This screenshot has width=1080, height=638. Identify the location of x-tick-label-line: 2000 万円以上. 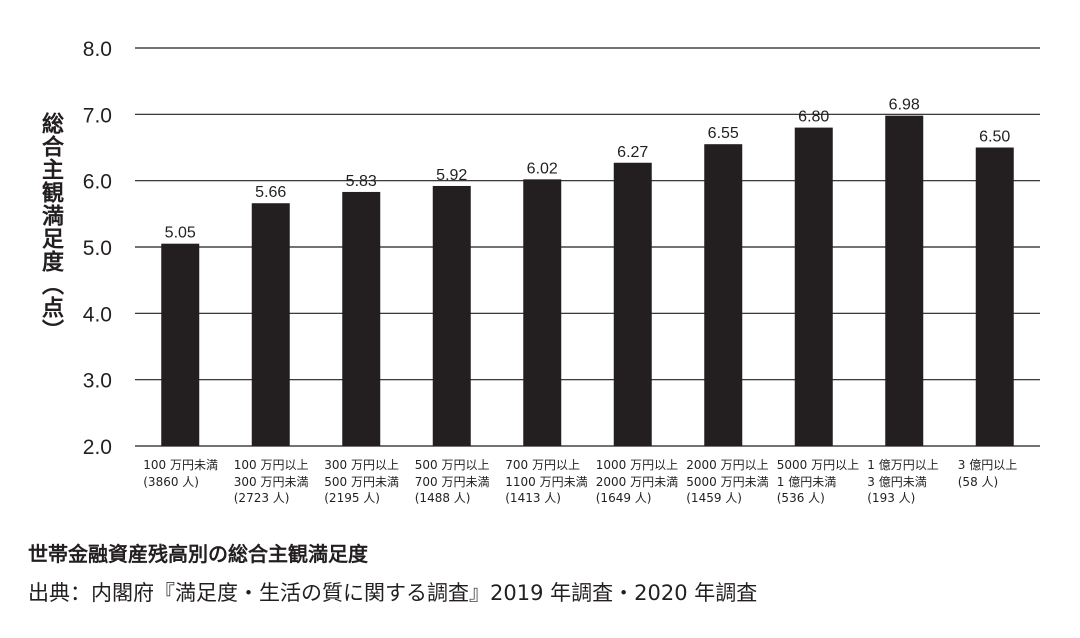
(727, 465).